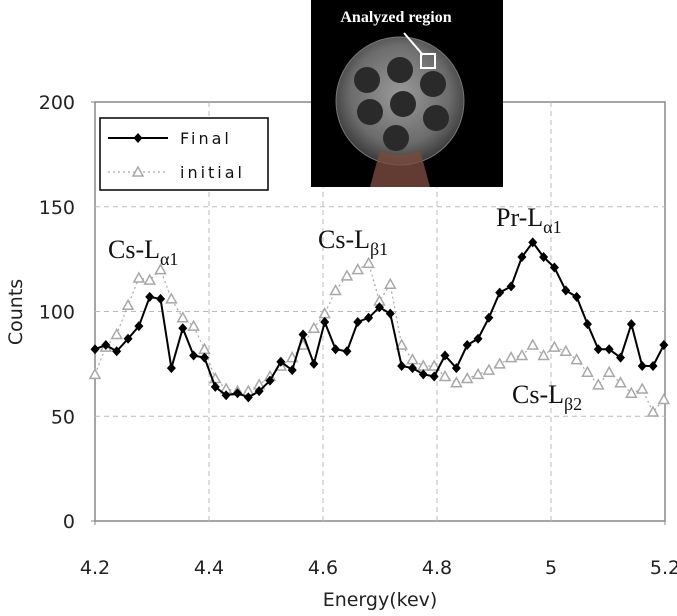 This screenshot has width=677, height=616. Describe the element at coordinates (57, 313) in the screenshot. I see `y-tick-label: 100` at that location.